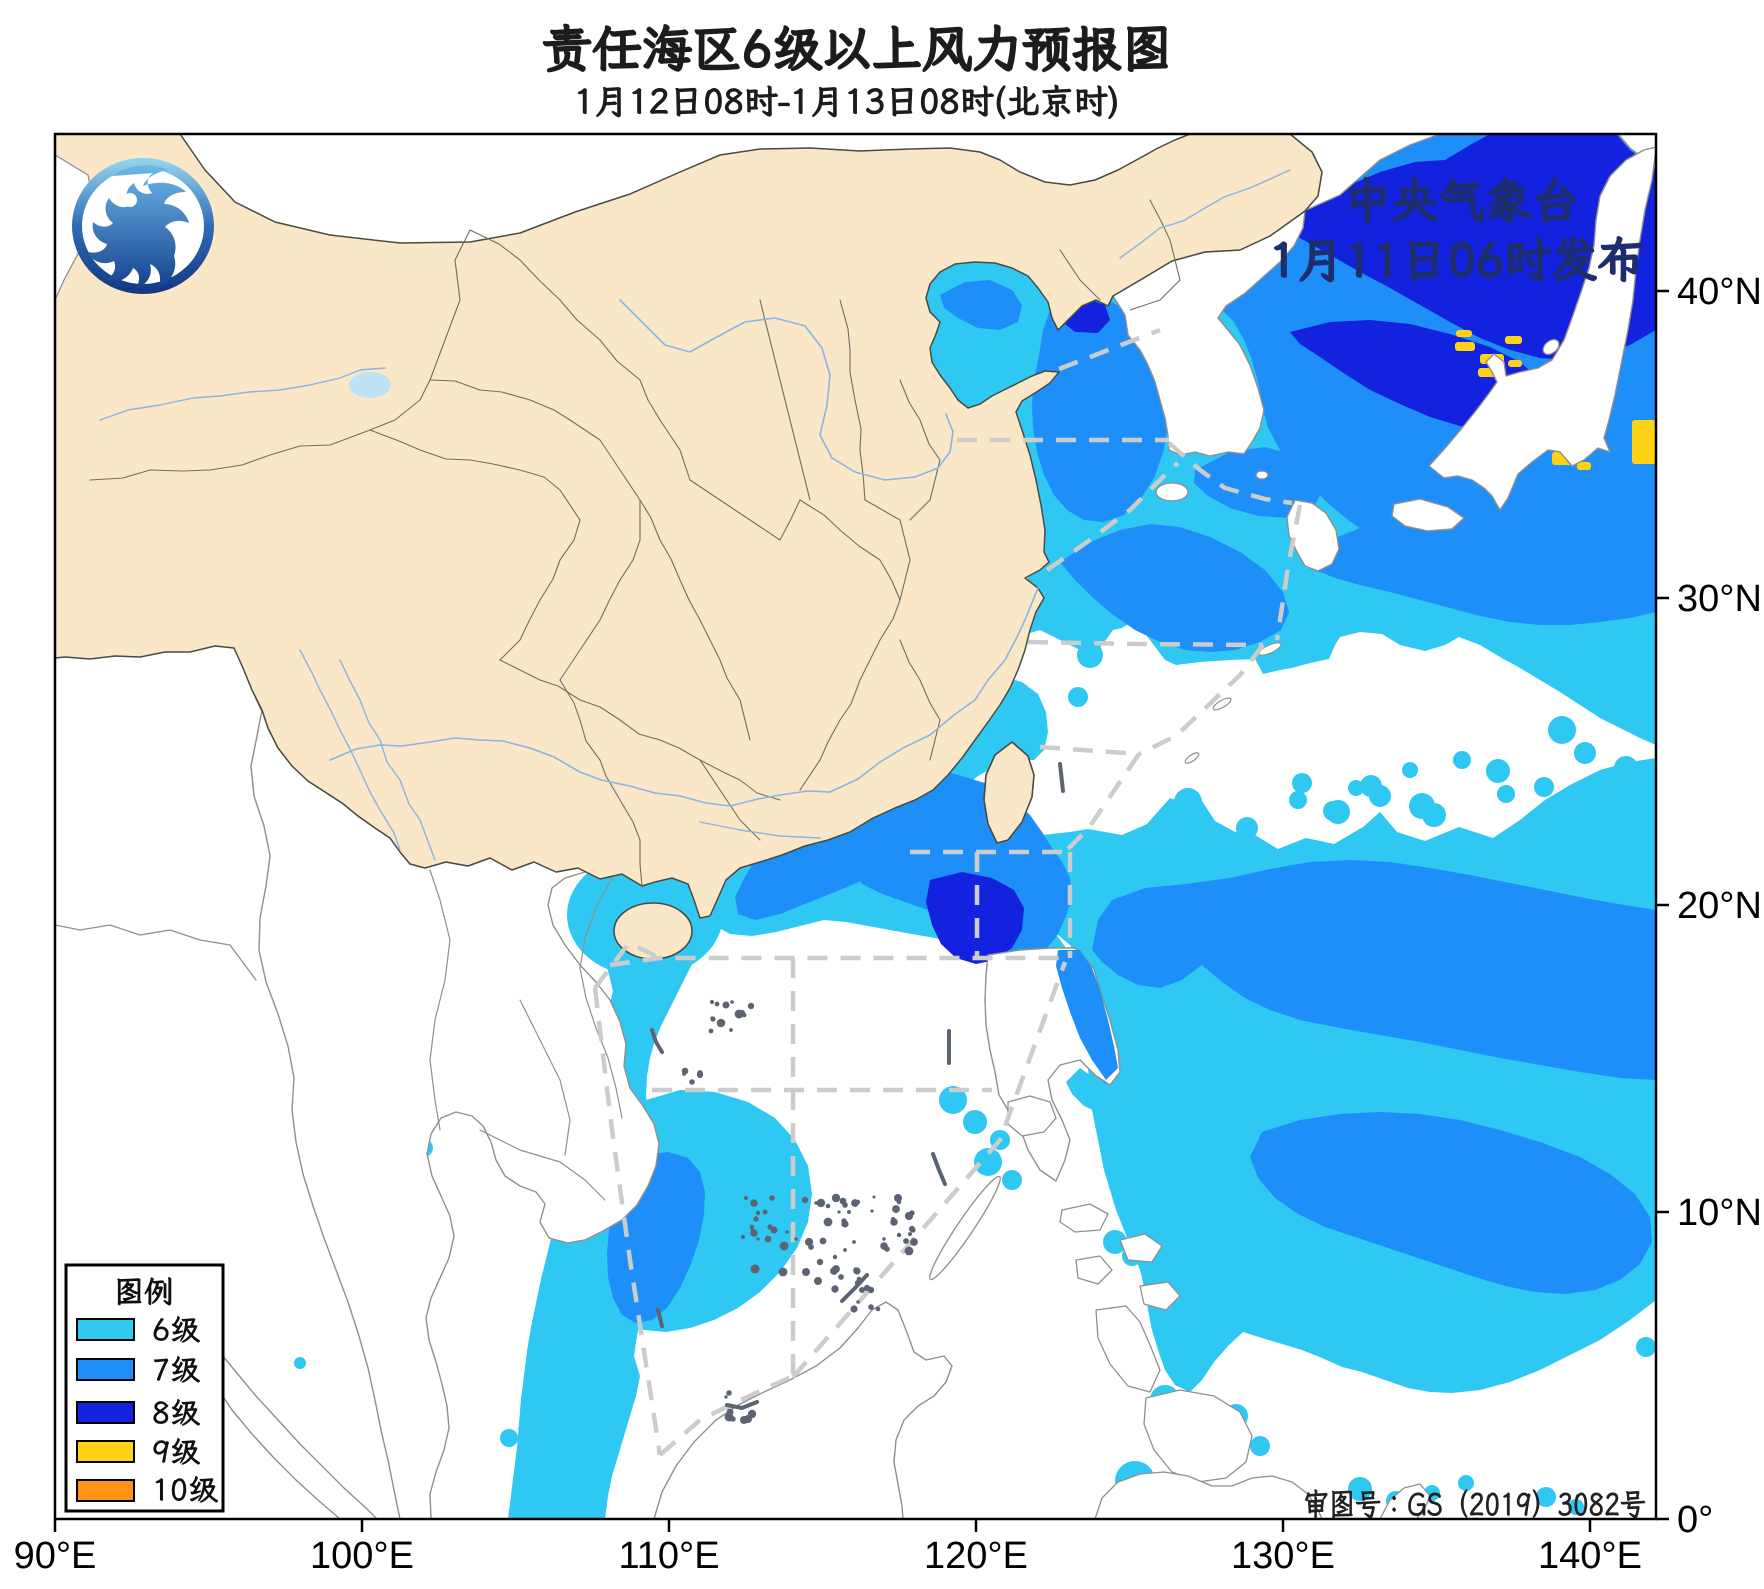  What do you see at coordinates (668, 1556) in the screenshot?
I see `svg-text: 110°E` at bounding box center [668, 1556].